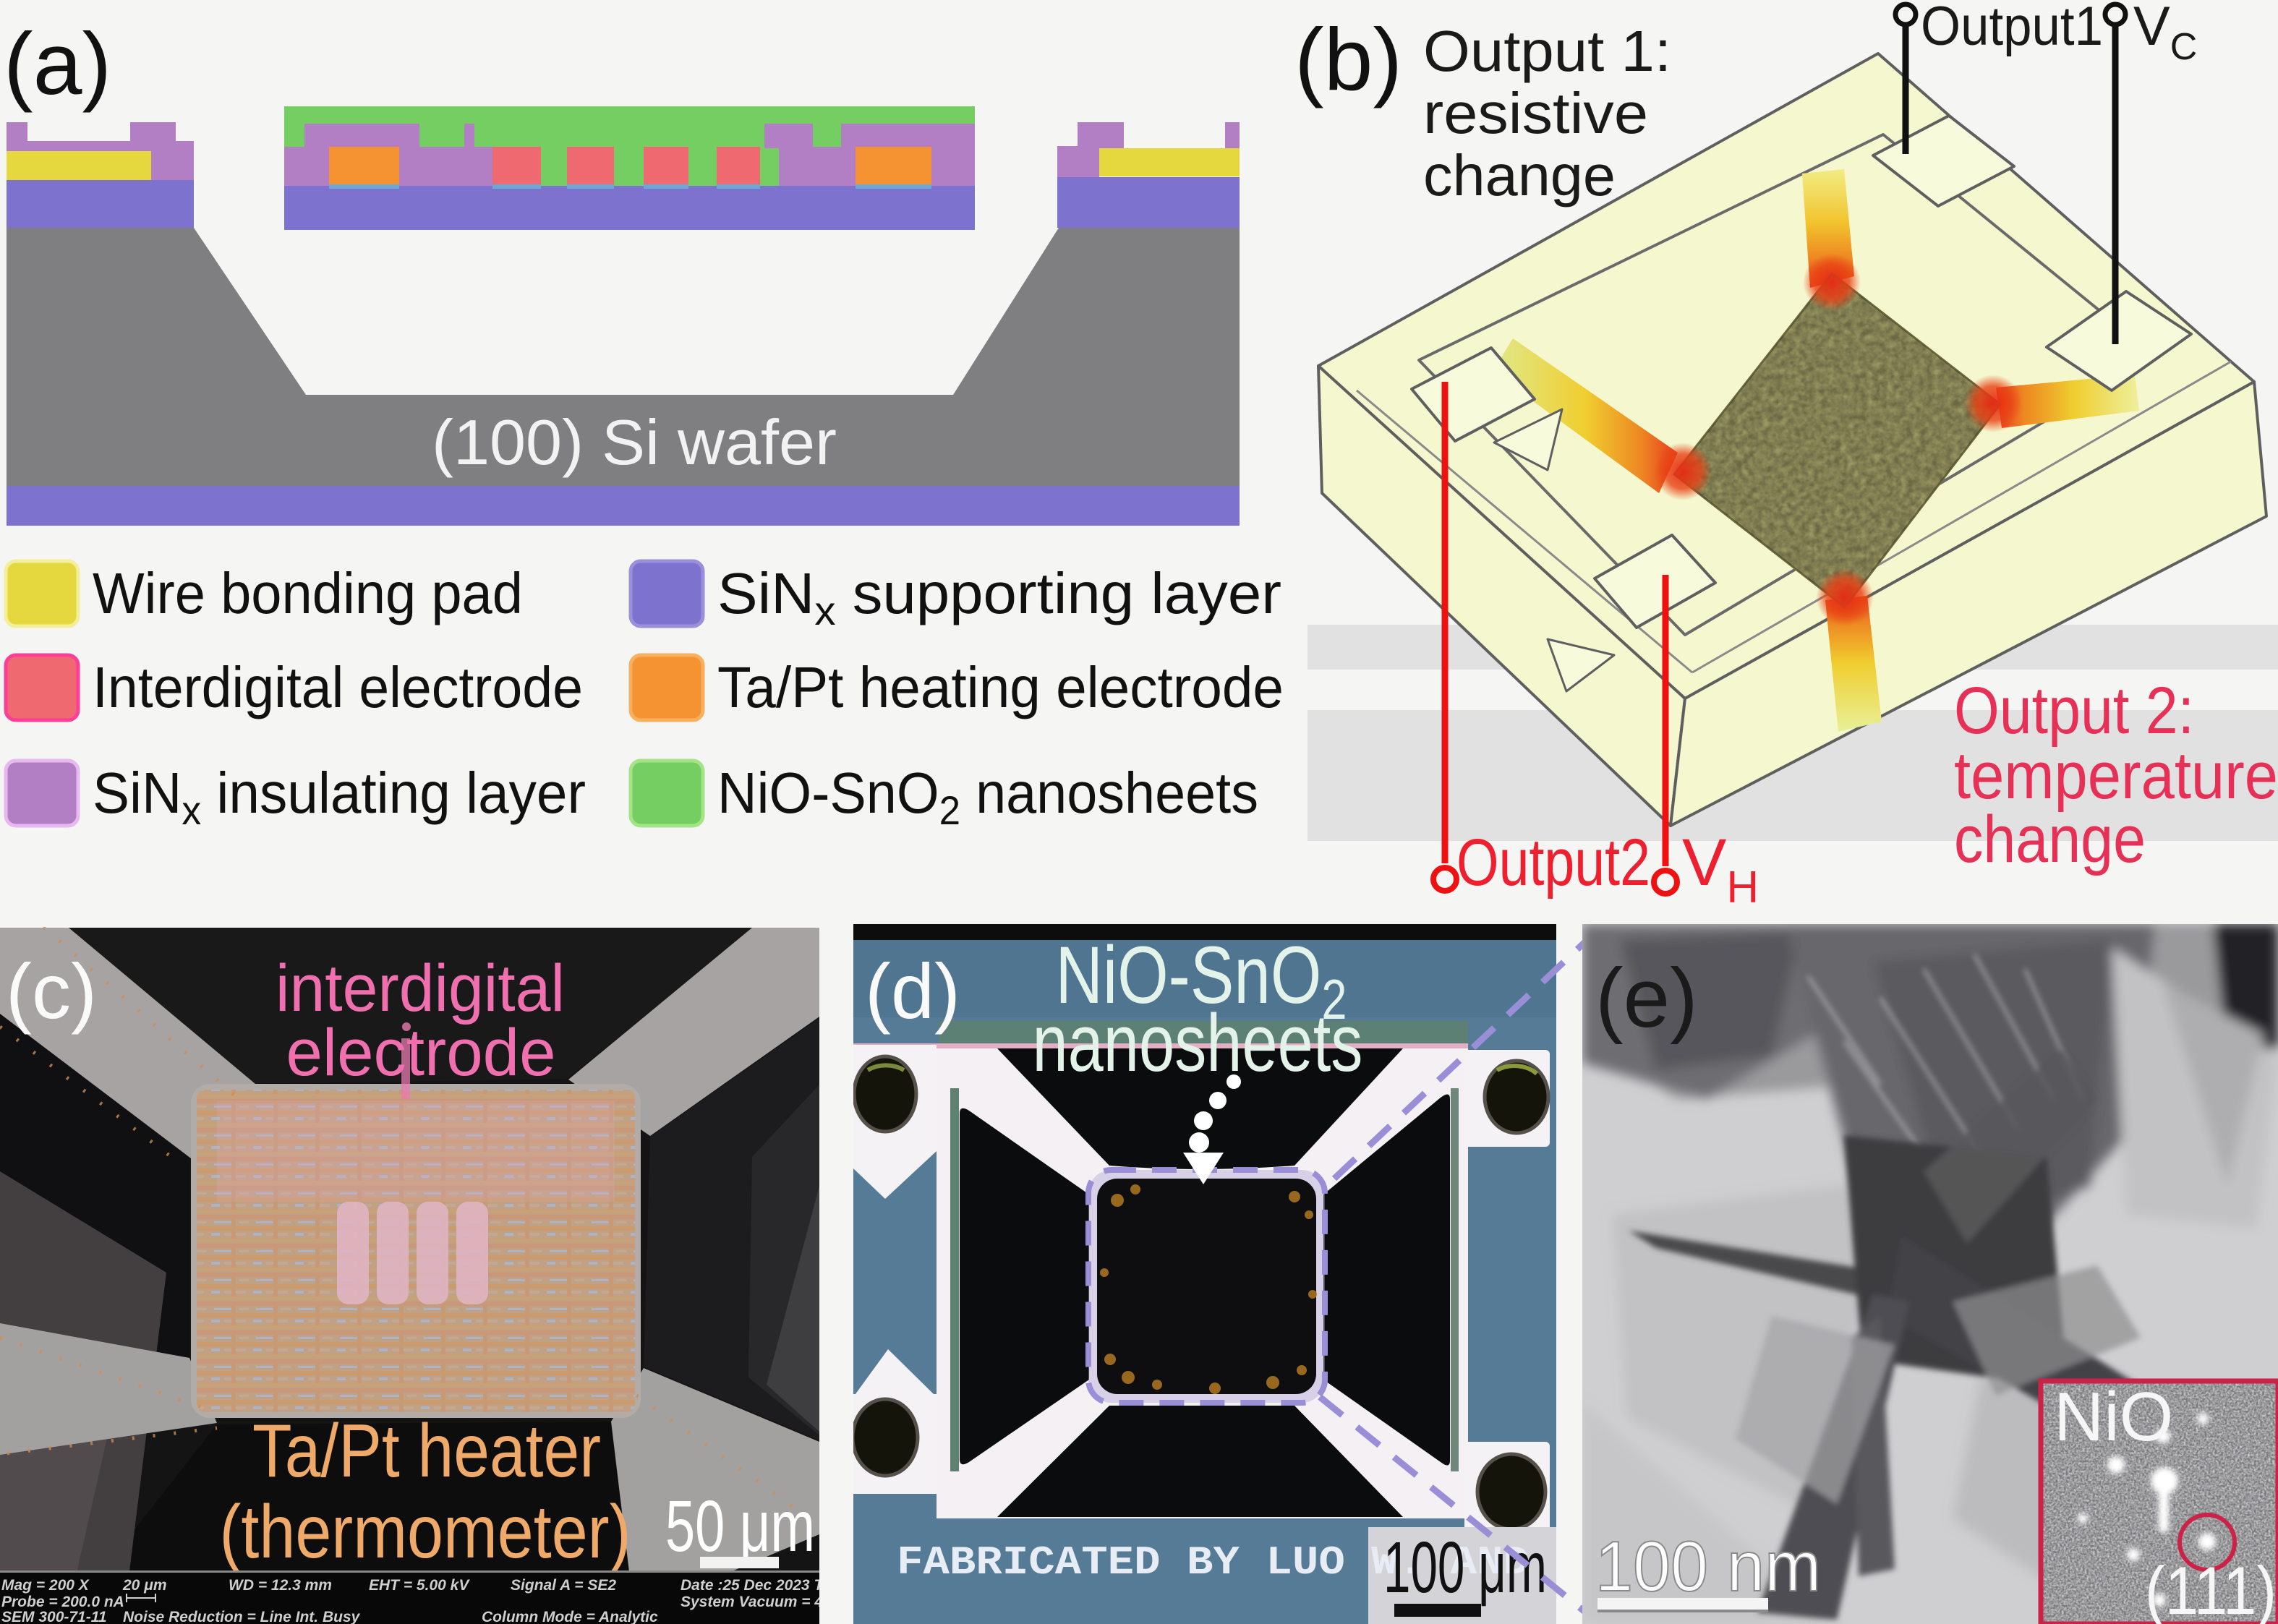 Image resolution: width=2278 pixels, height=1624 pixels. I want to click on svg-text:Noise Reduction = Line Int. Bu: Noise Reduction = Line Int. Busy, so click(242, 1616).